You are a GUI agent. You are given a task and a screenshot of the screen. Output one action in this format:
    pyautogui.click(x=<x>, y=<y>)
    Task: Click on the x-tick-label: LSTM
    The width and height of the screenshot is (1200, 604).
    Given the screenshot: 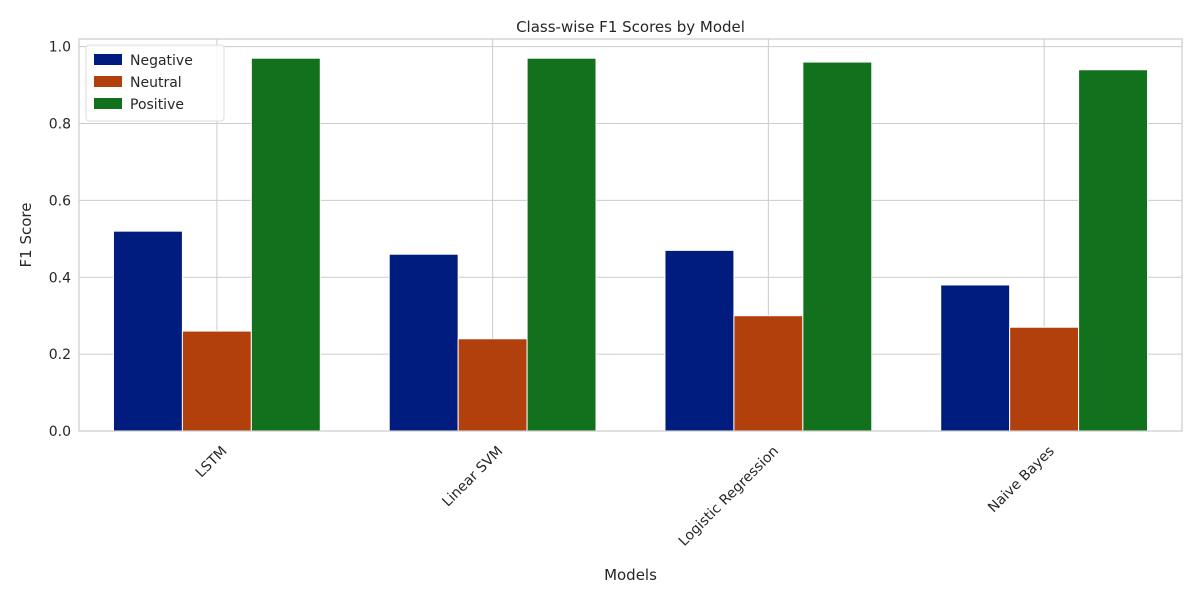 What is the action you would take?
    pyautogui.click(x=212, y=462)
    